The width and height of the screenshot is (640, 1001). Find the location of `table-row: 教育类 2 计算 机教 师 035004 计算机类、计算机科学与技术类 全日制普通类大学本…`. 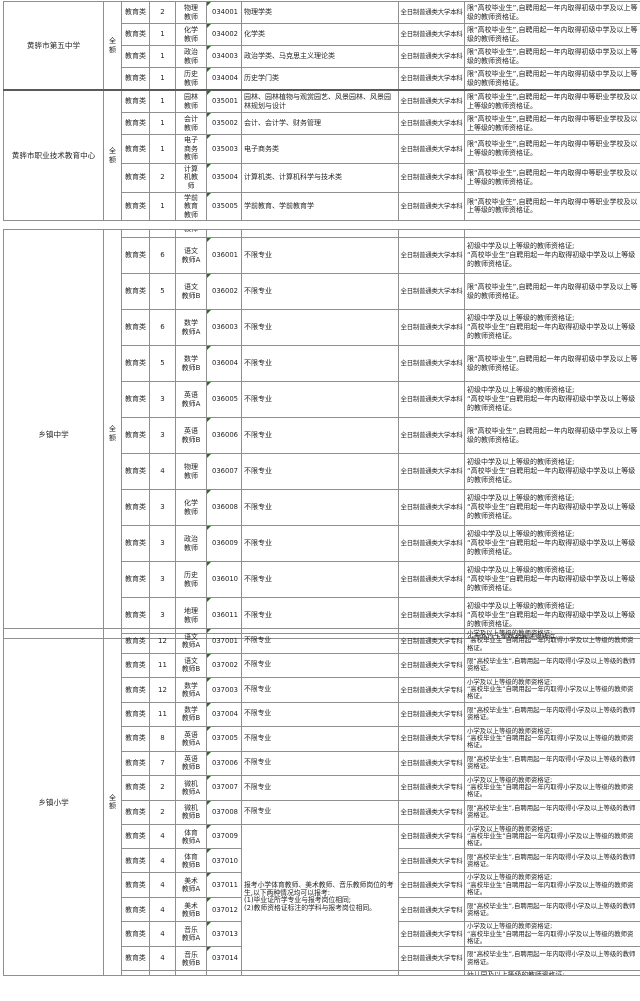

table-row: 教育类 2 计算 机教 师 035004 计算机类、计算机科学与技术类 全日制普通类大学本… is located at coordinates (322, 177).